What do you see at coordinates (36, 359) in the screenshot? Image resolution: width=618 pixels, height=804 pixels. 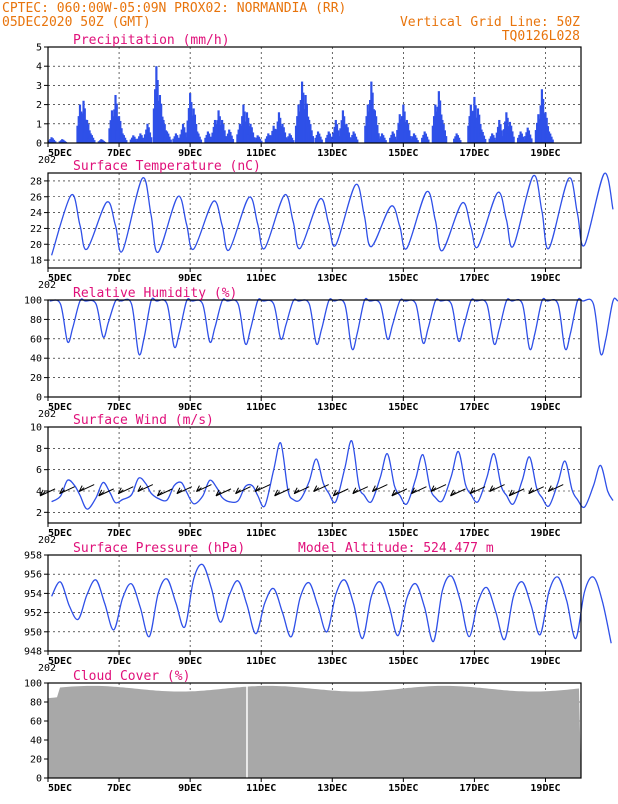 I see `y-tick-label: 40` at bounding box center [36, 359].